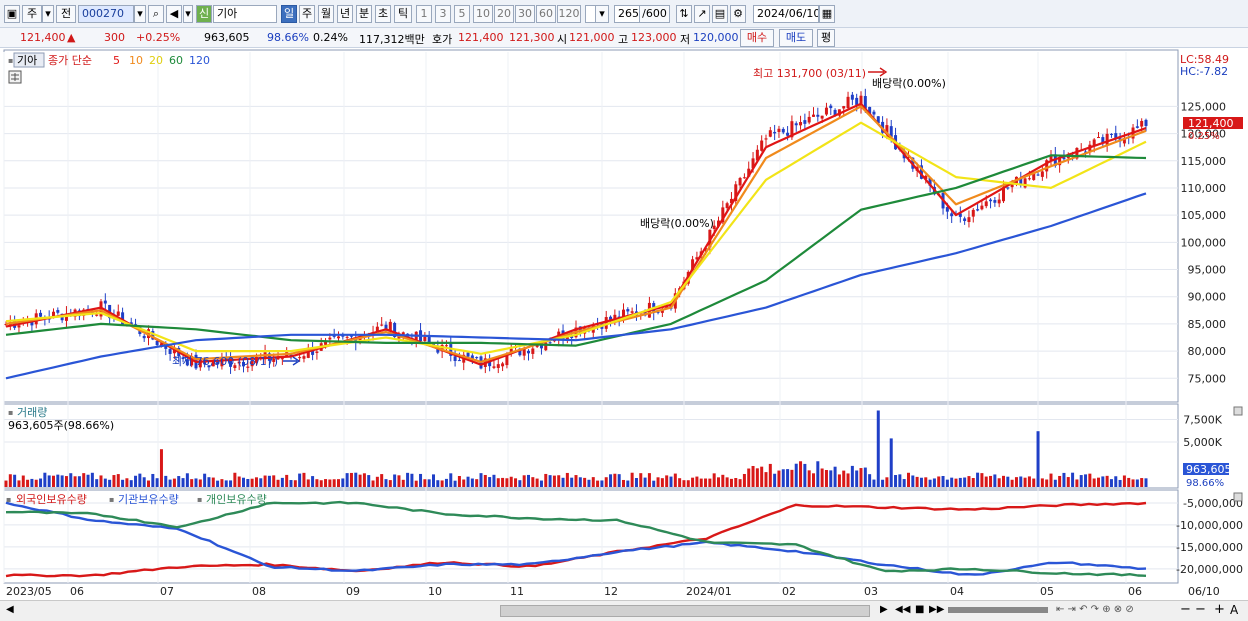 The width and height of the screenshot is (1248, 621). Describe the element at coordinates (114, 37) in the screenshot. I see `change-value: 300` at that location.